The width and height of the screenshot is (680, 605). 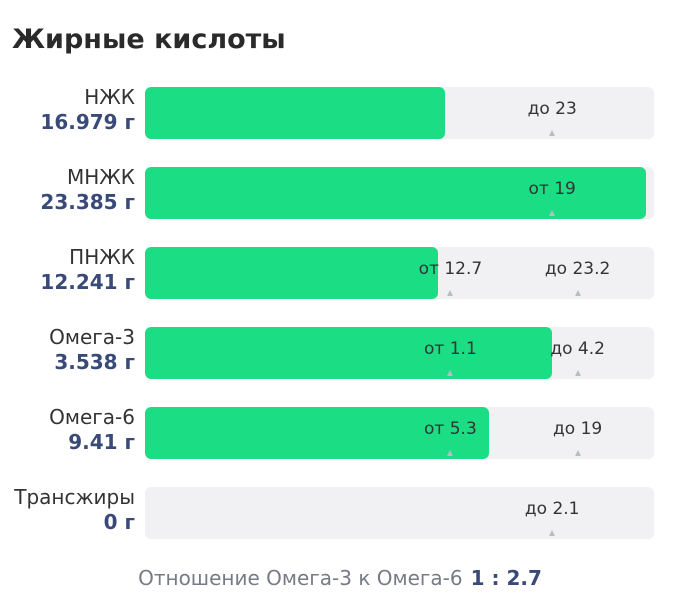 What do you see at coordinates (552, 109) in the screenshot?
I see `range-marker-label: до 23` at bounding box center [552, 109].